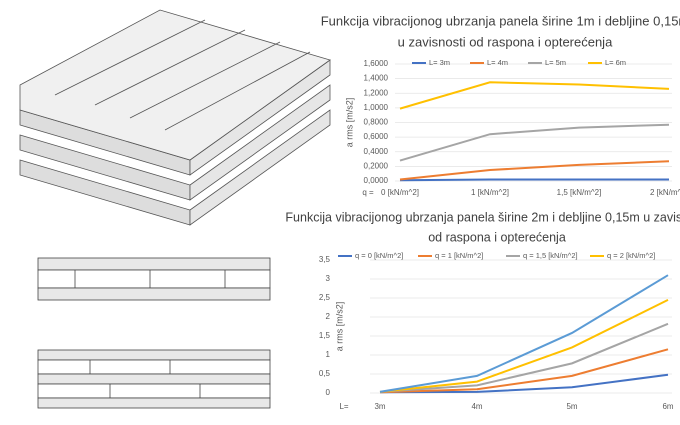  Describe the element at coordinates (376, 92) in the screenshot. I see `y-tick-label: 1,2000` at that location.